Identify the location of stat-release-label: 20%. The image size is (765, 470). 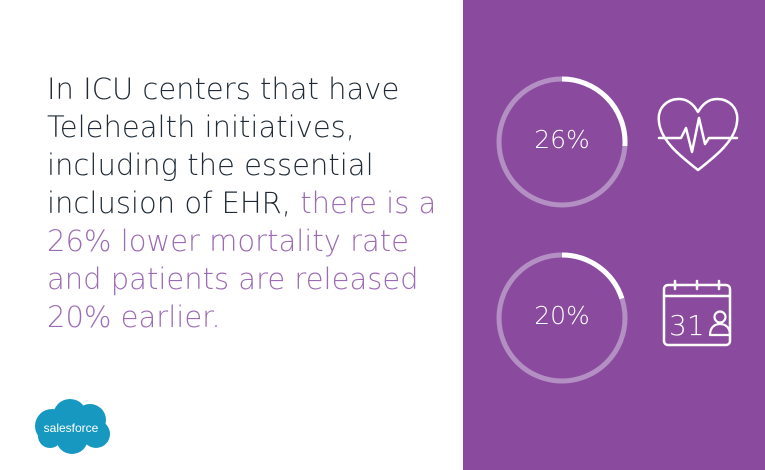
(562, 315).